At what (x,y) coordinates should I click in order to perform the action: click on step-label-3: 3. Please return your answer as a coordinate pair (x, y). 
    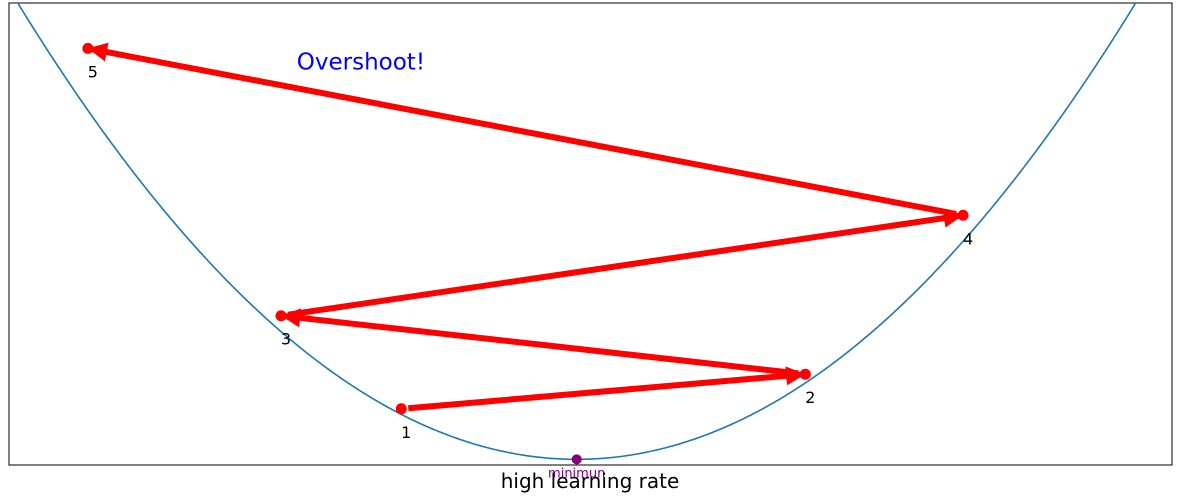
    Looking at the image, I should click on (286, 339).